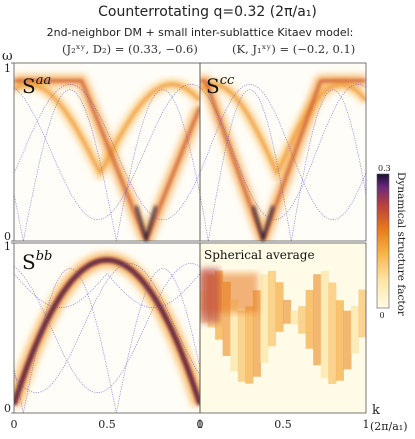 This screenshot has height=439, width=415. Describe the element at coordinates (366, 424) in the screenshot. I see `xtick-right-1: 1` at that location.